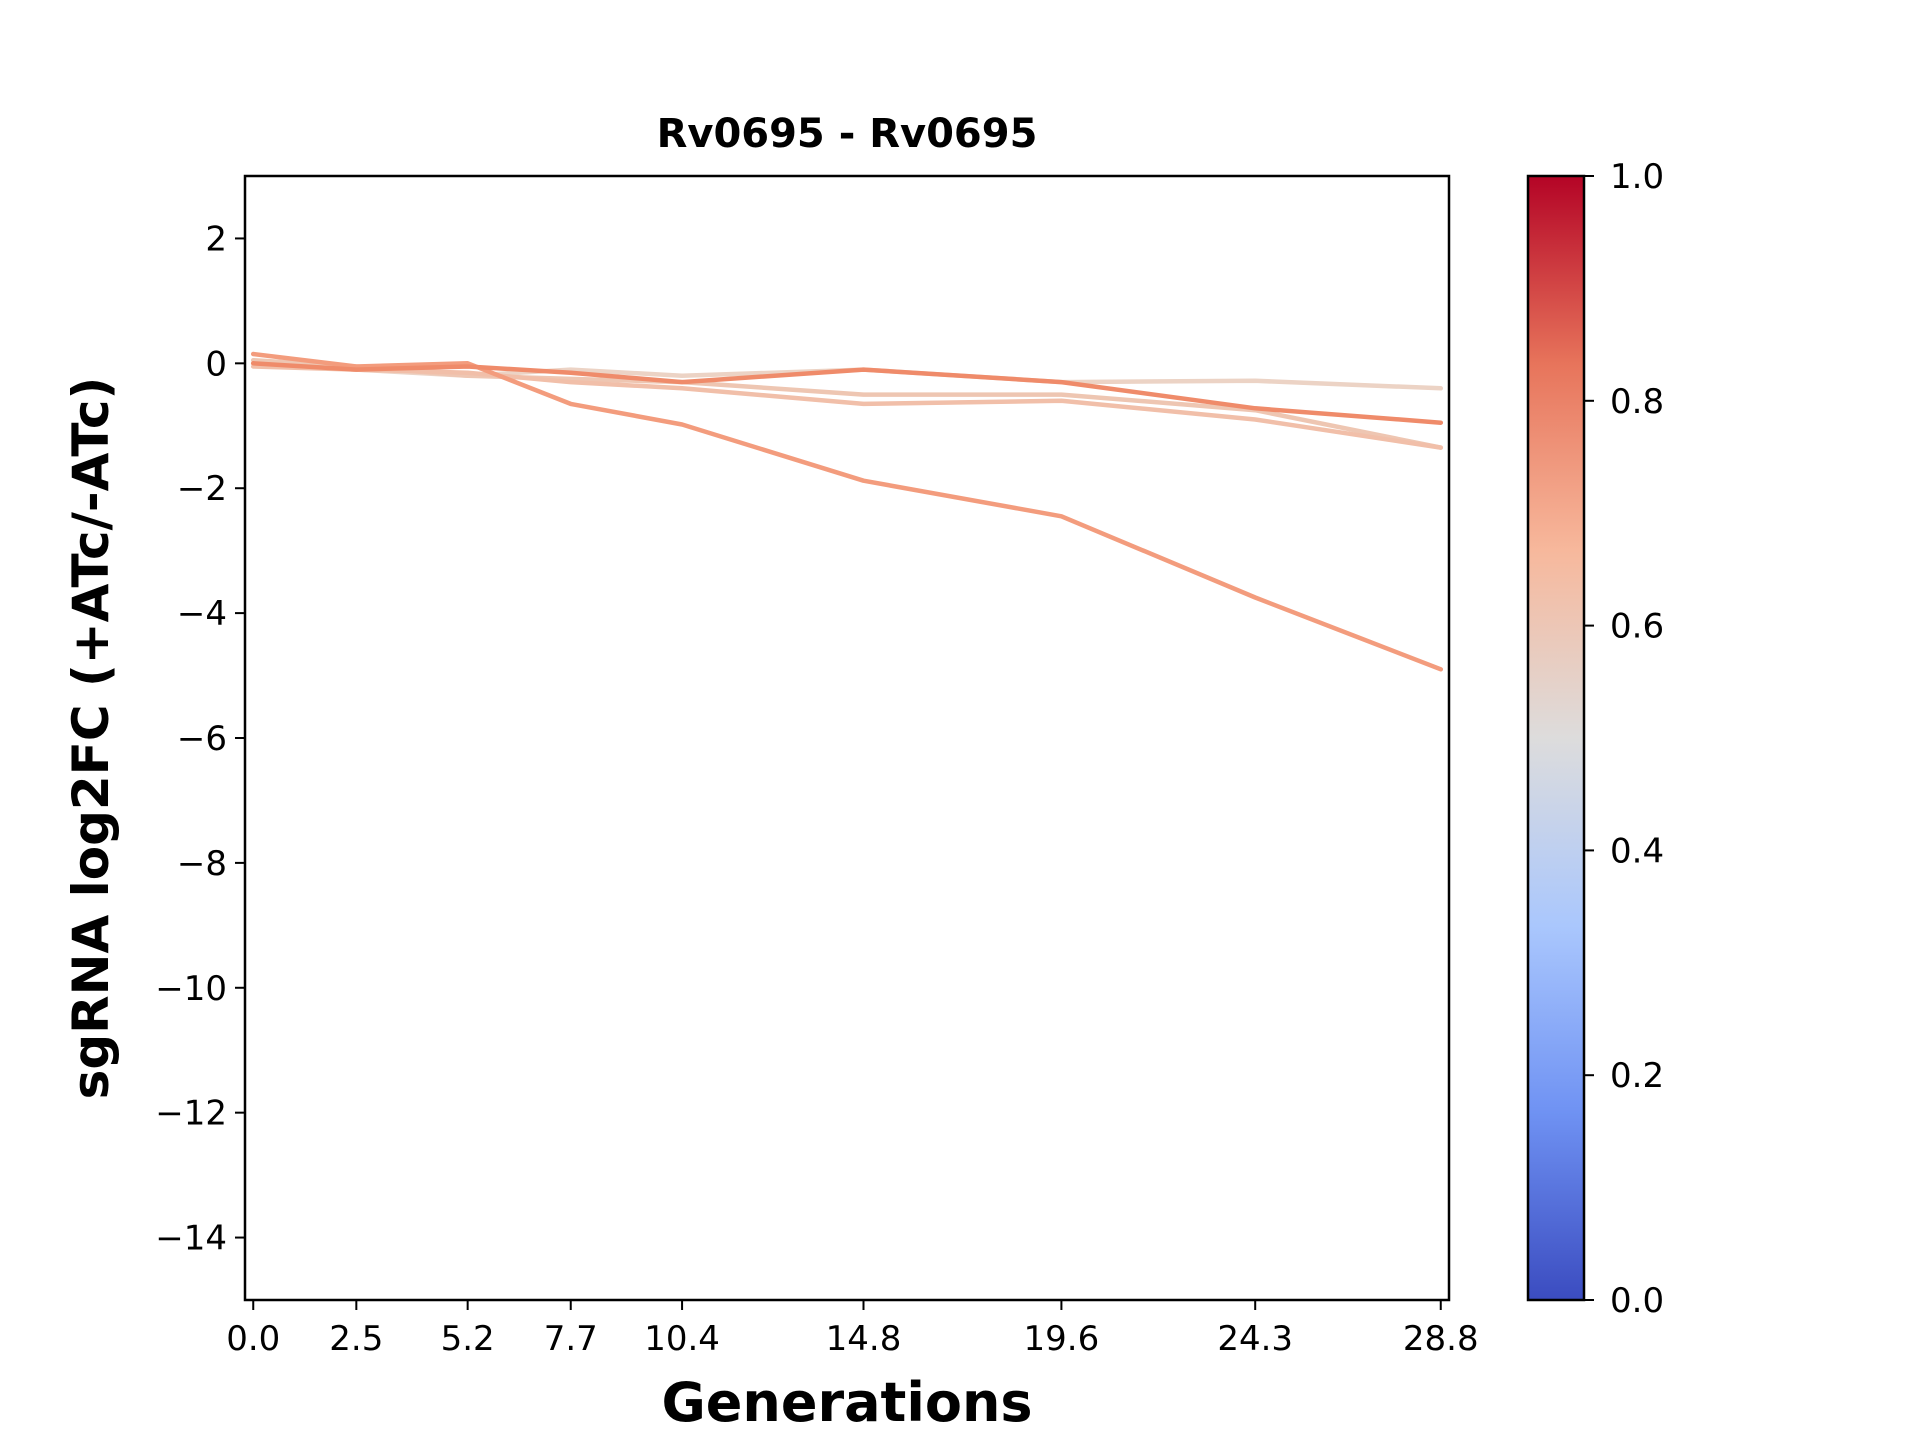 Image resolution: width=1920 pixels, height=1440 pixels. I want to click on y-tick-label: 0, so click(216, 364).